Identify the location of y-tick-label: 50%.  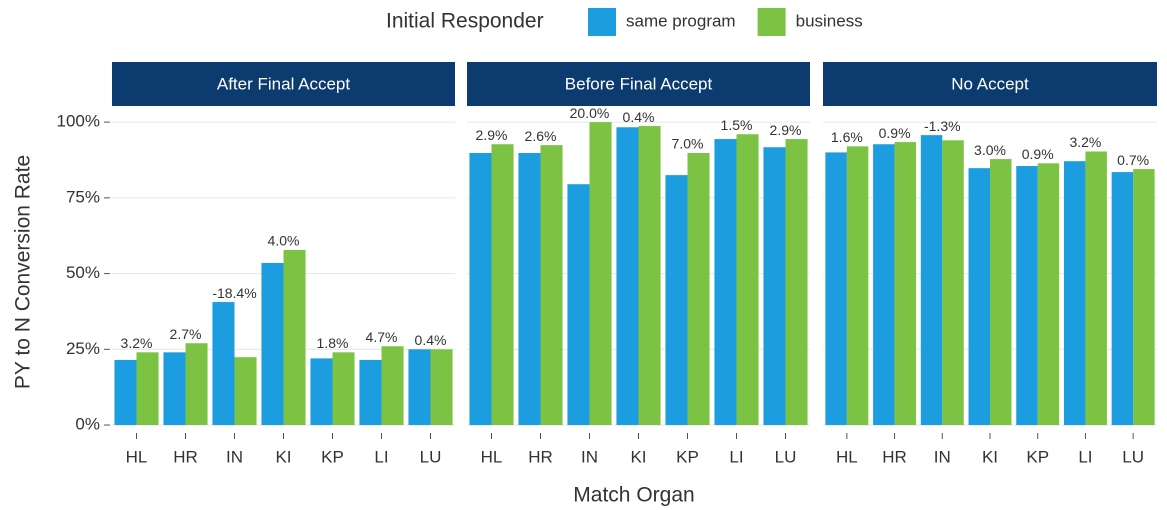
(83, 272).